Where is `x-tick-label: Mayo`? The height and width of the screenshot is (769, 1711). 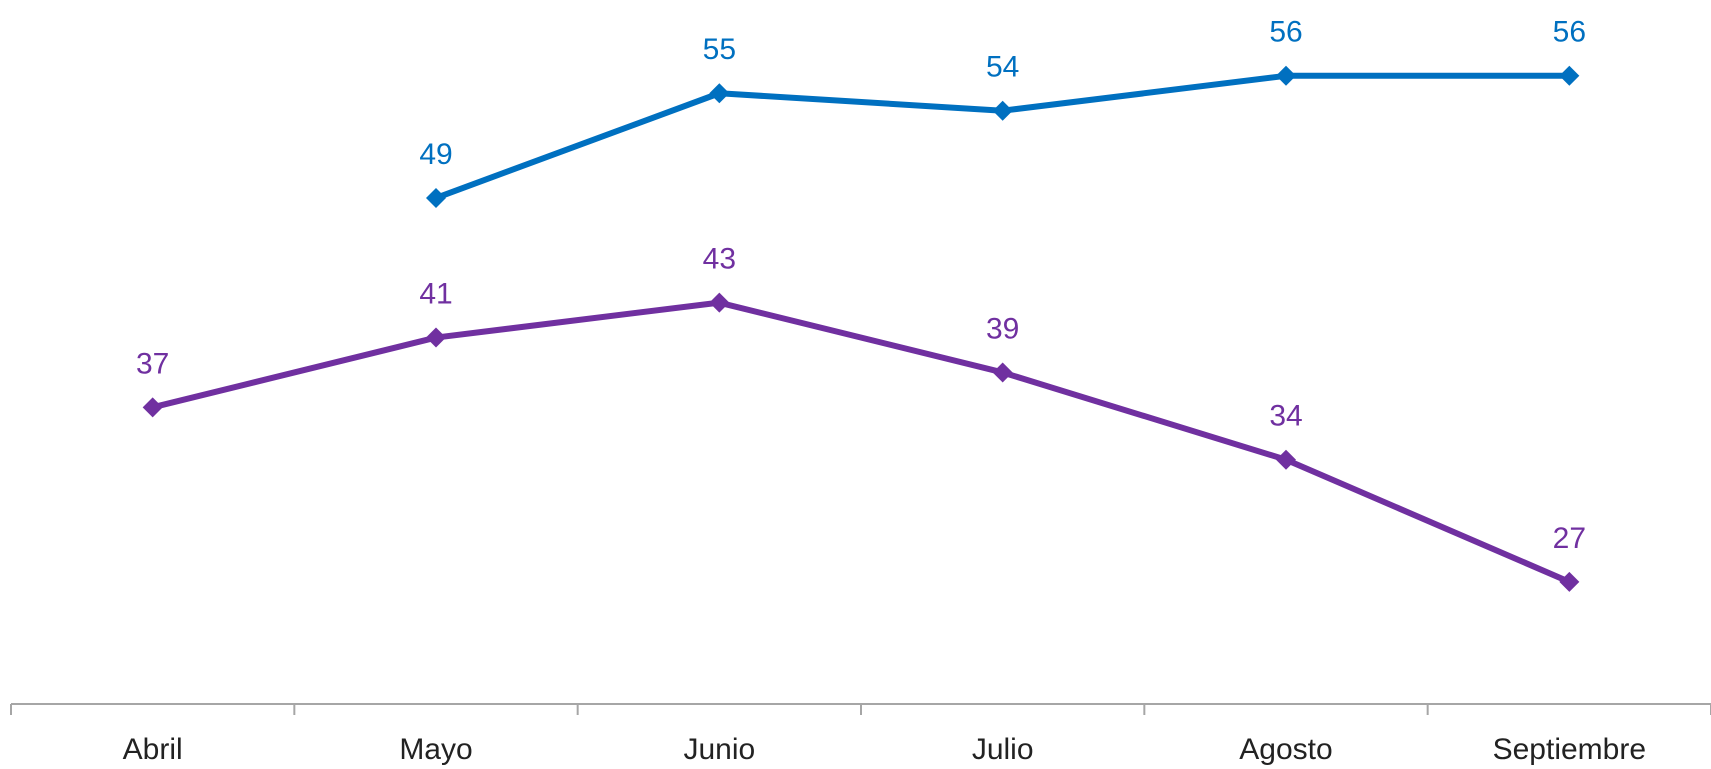
x-tick-label: Mayo is located at coordinates (435, 749).